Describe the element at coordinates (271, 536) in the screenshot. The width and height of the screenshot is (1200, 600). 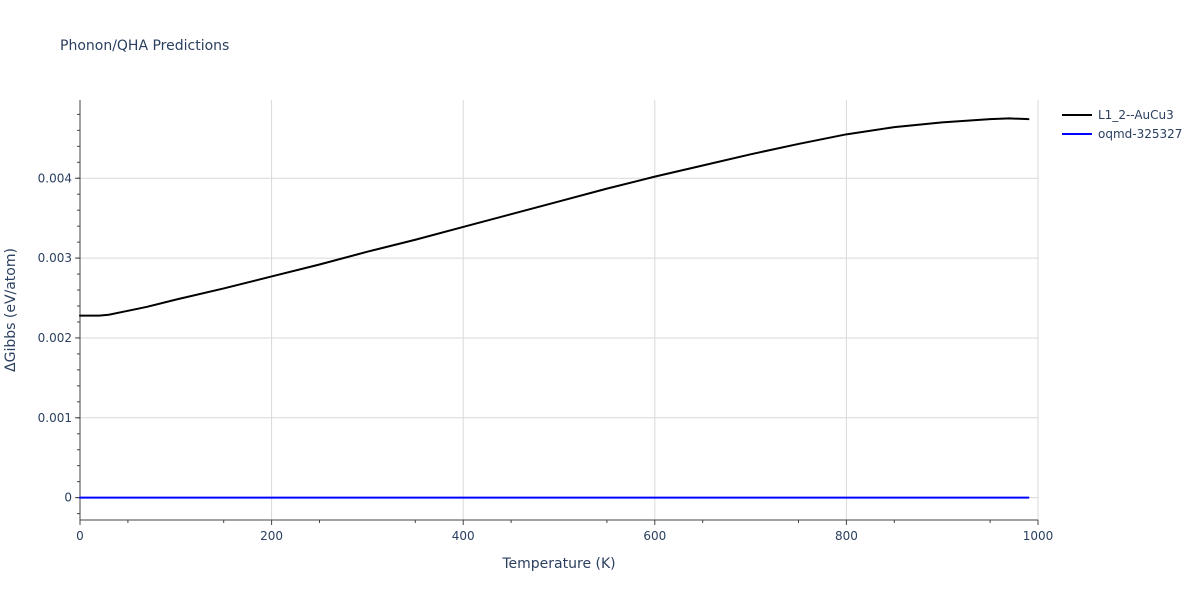
I see `x-tick-label: 200` at that location.